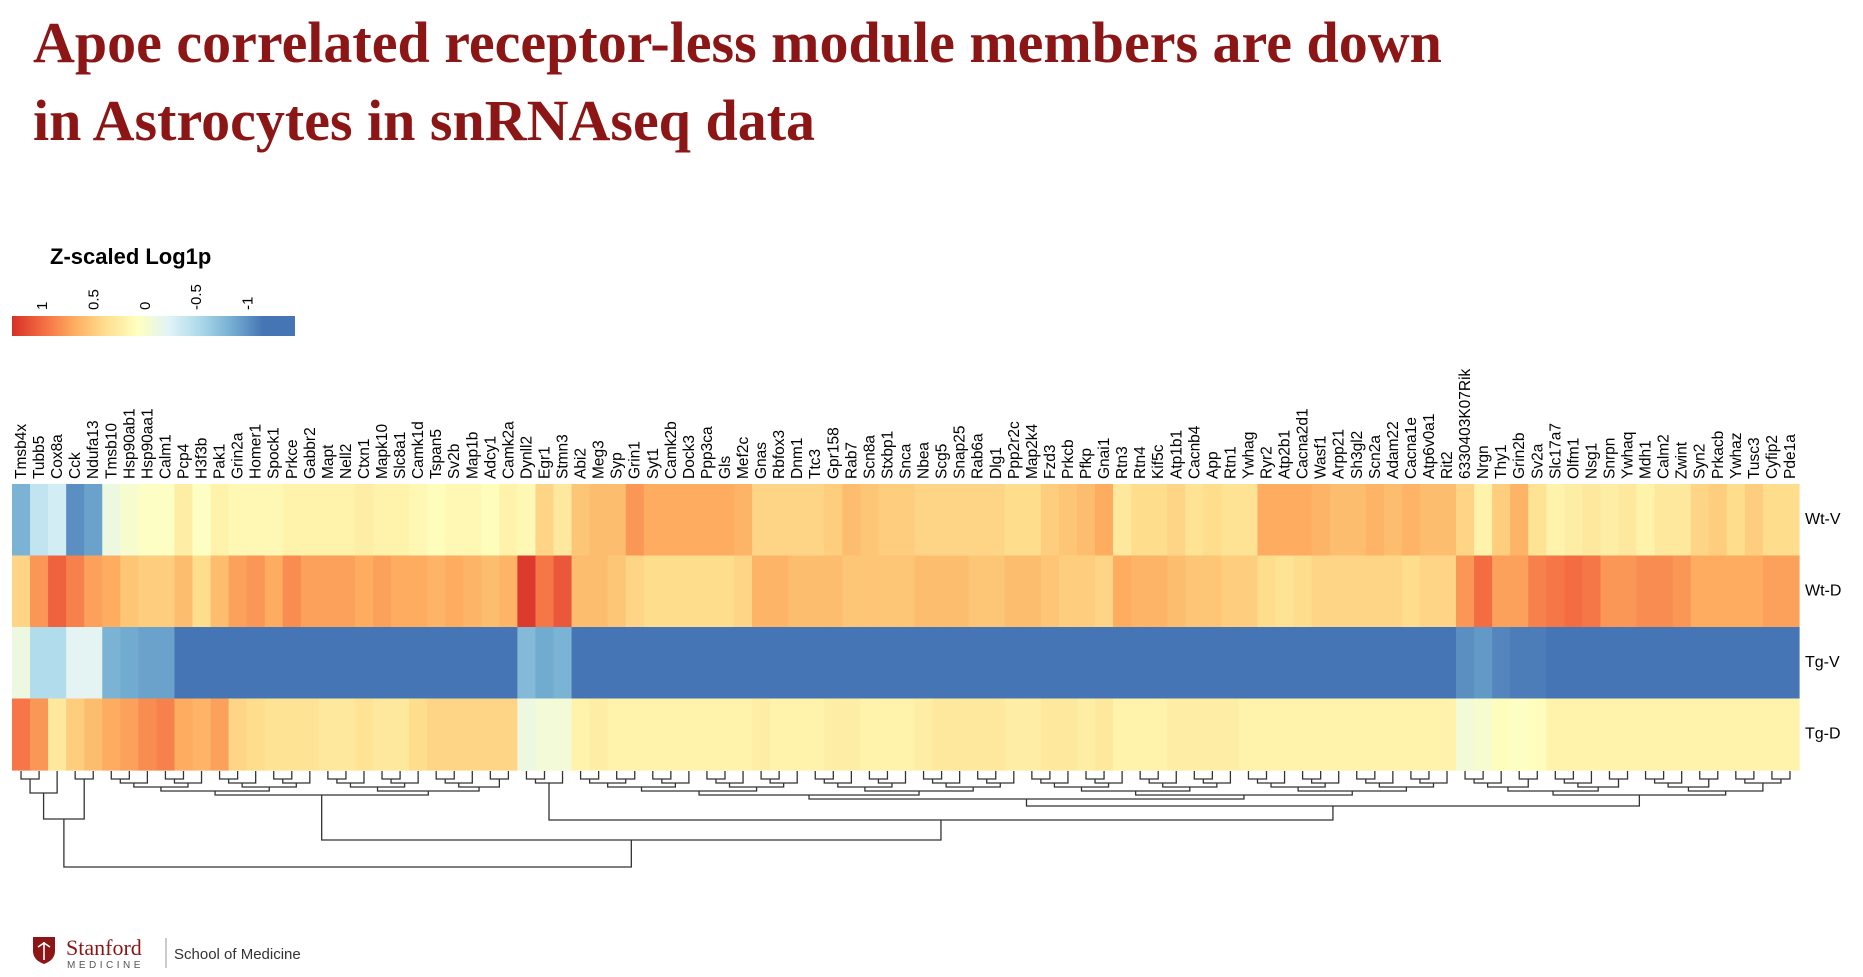 Image resolution: width=1863 pixels, height=977 pixels. Describe the element at coordinates (508, 450) in the screenshot. I see `column-label: Camk2a` at that location.